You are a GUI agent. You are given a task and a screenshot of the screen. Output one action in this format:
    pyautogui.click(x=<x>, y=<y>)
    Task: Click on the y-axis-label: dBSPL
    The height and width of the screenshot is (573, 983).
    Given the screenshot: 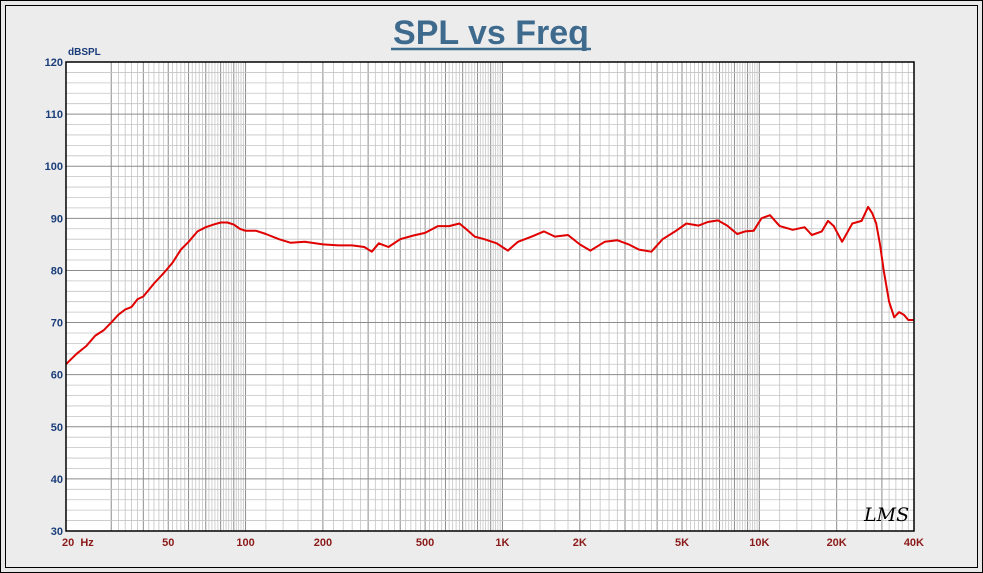 What is the action you would take?
    pyautogui.click(x=84, y=52)
    